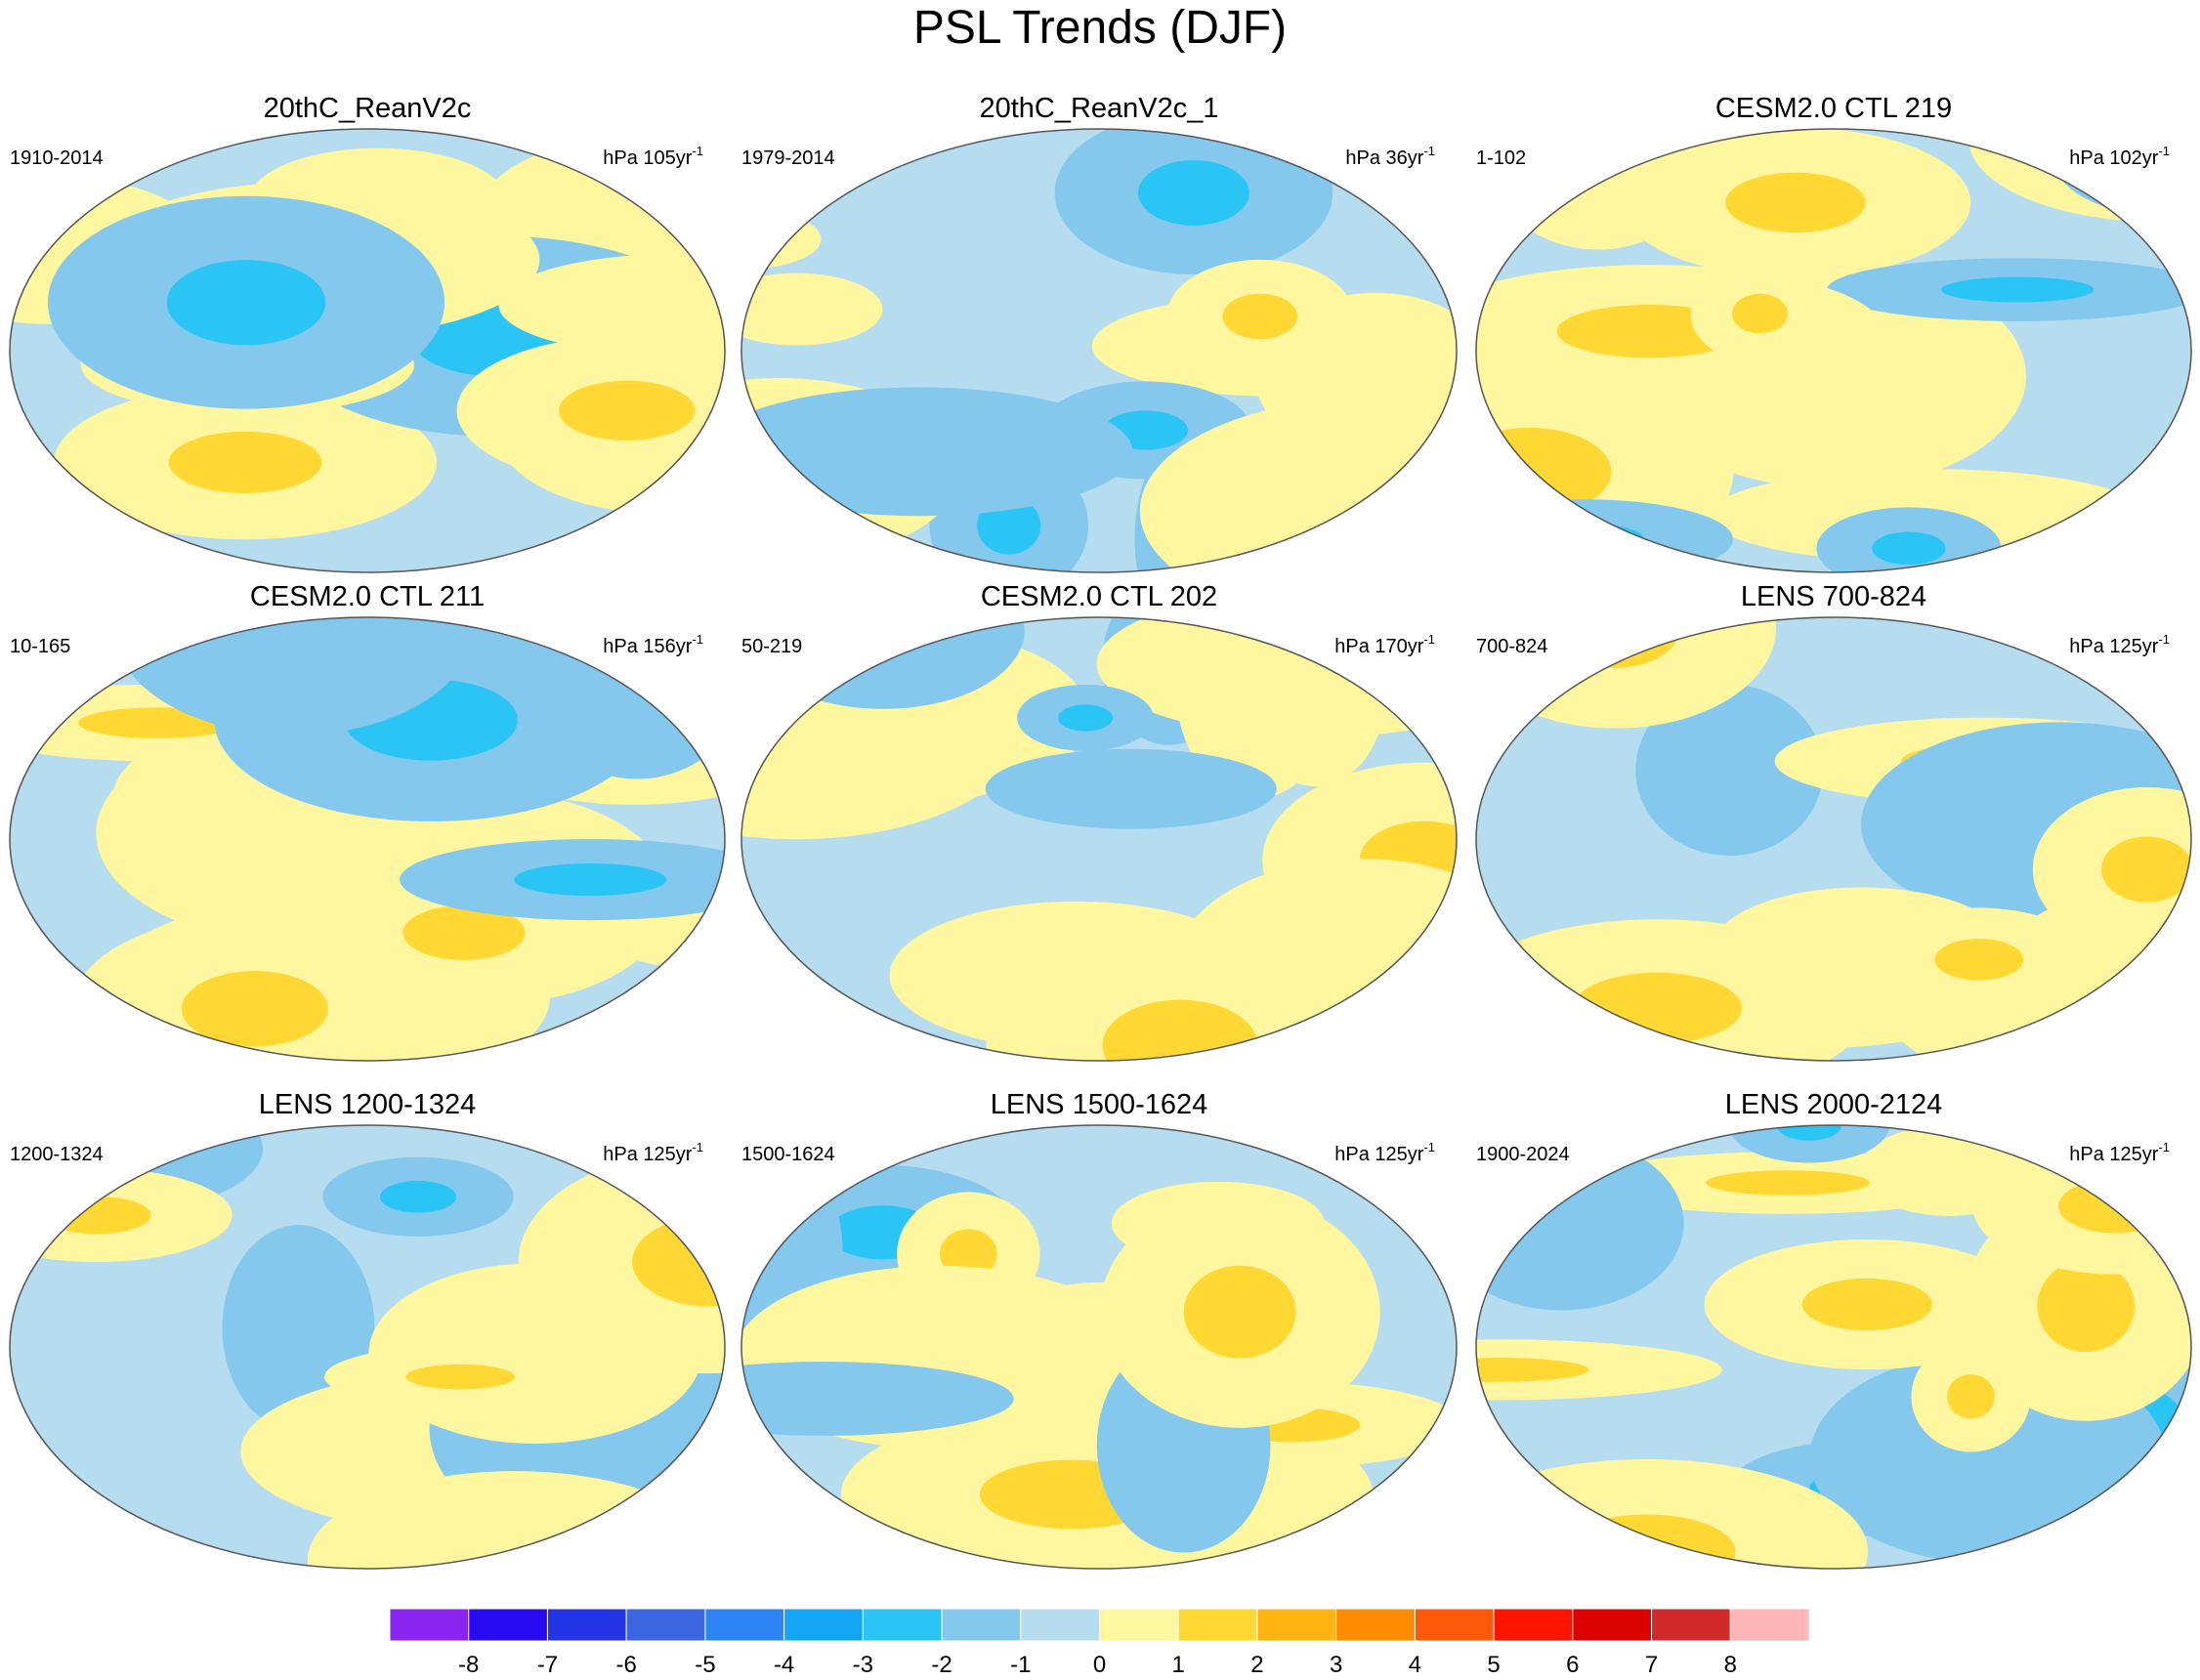 The width and height of the screenshot is (2200, 1680). I want to click on colorbar-label: -5, so click(705, 1665).